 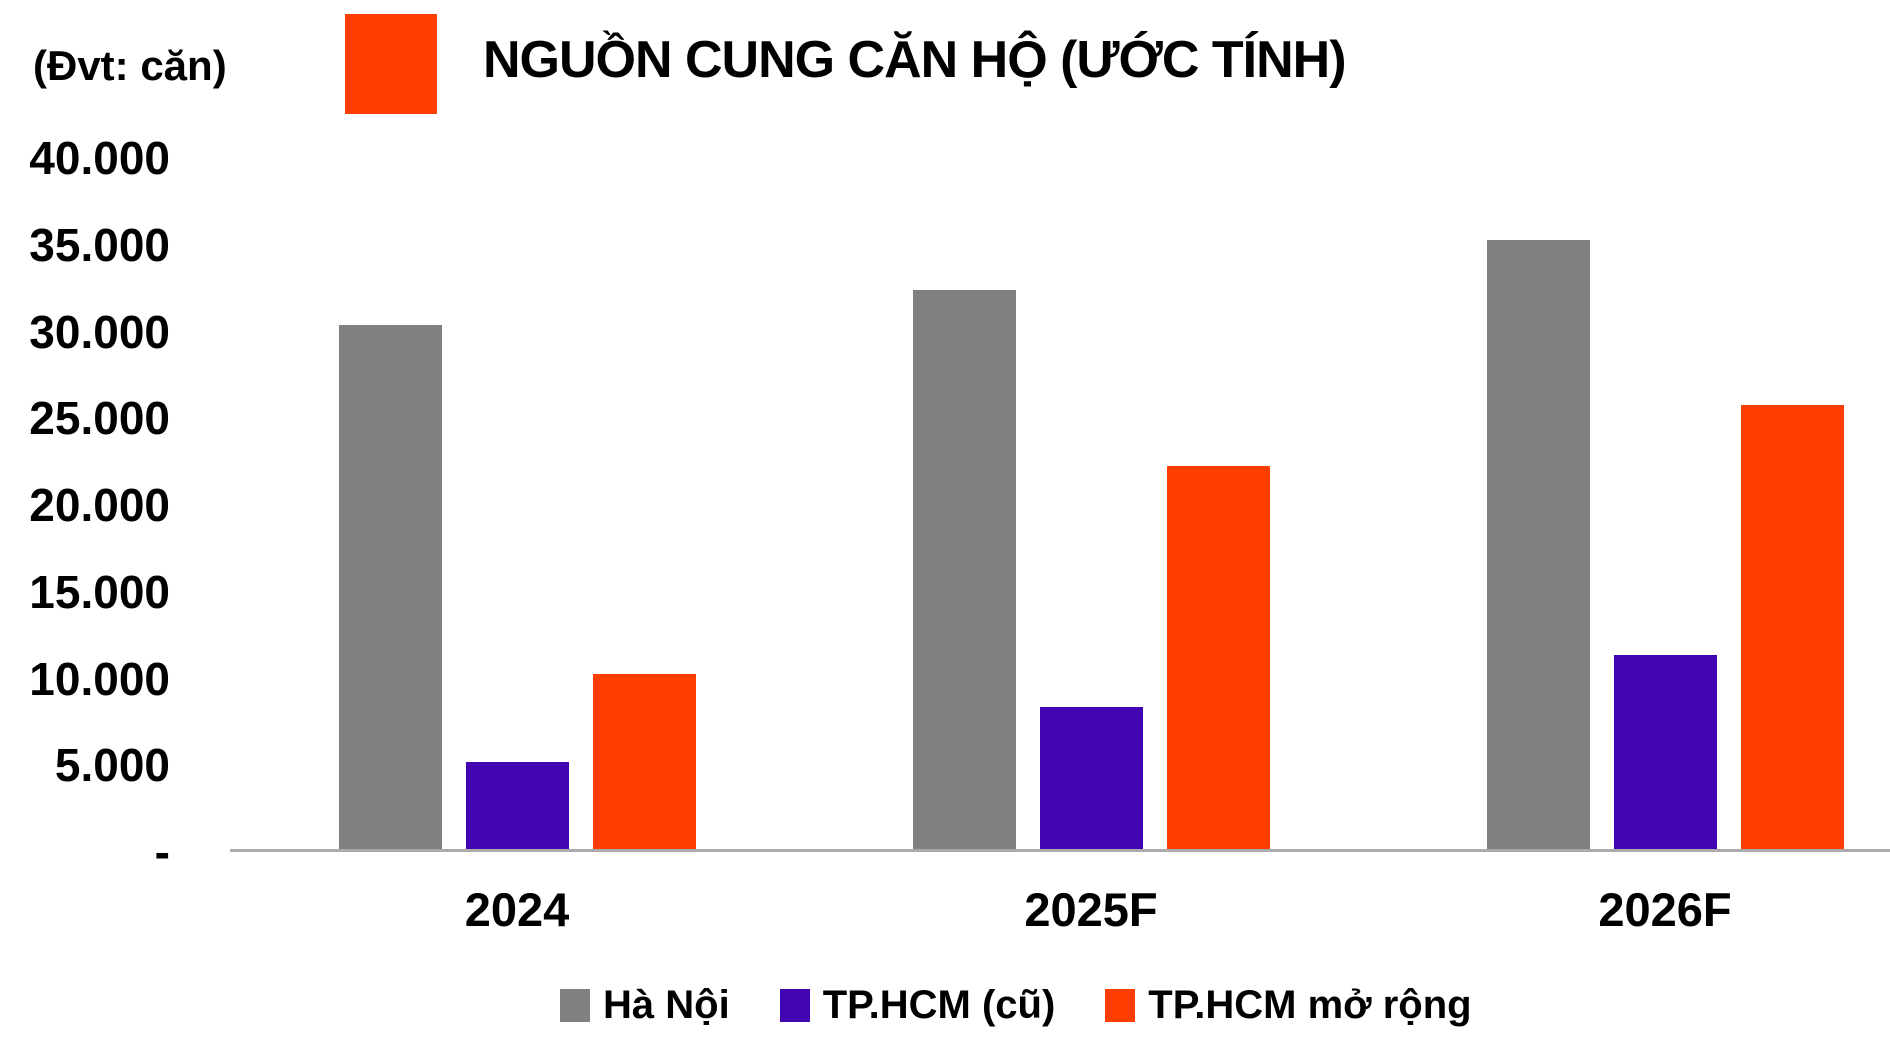 I want to click on legend-label: TP.HCM (cũ), so click(x=939, y=1005).